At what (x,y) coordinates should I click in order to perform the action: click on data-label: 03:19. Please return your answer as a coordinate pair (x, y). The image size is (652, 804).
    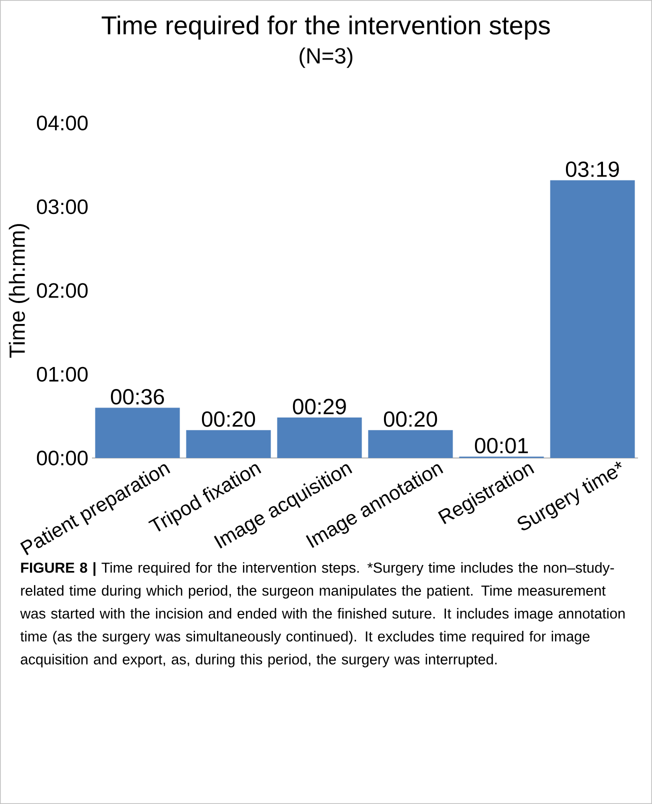
    Looking at the image, I should click on (592, 169).